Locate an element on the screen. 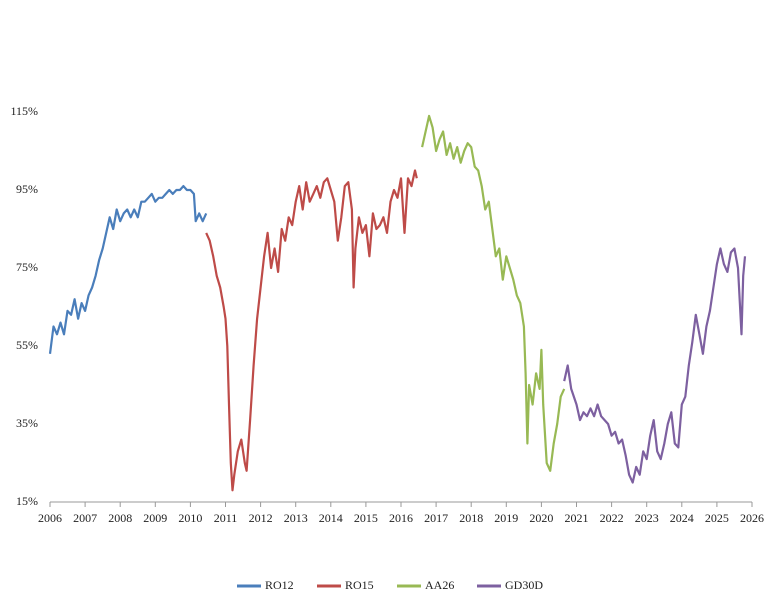 This screenshot has width=780, height=609. x-tick-label: 2022 is located at coordinates (612, 518).